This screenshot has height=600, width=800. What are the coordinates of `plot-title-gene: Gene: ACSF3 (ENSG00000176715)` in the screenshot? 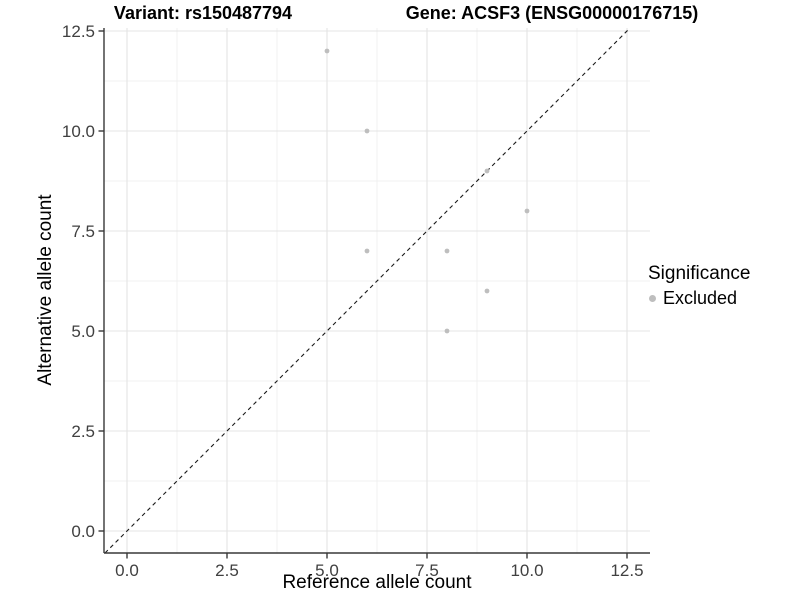 It's located at (552, 13).